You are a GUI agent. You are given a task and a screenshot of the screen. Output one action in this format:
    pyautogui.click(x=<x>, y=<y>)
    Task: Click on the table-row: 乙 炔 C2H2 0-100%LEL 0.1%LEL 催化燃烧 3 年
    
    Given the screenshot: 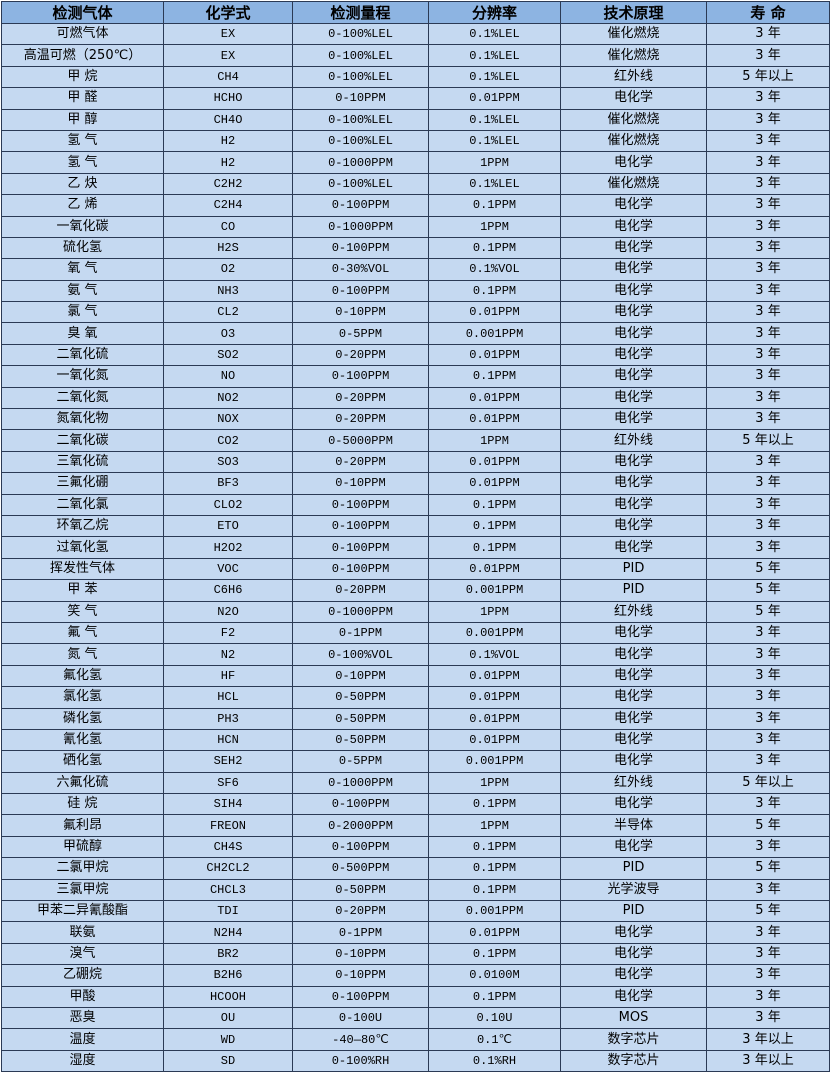 What is the action you would take?
    pyautogui.click(x=415, y=184)
    